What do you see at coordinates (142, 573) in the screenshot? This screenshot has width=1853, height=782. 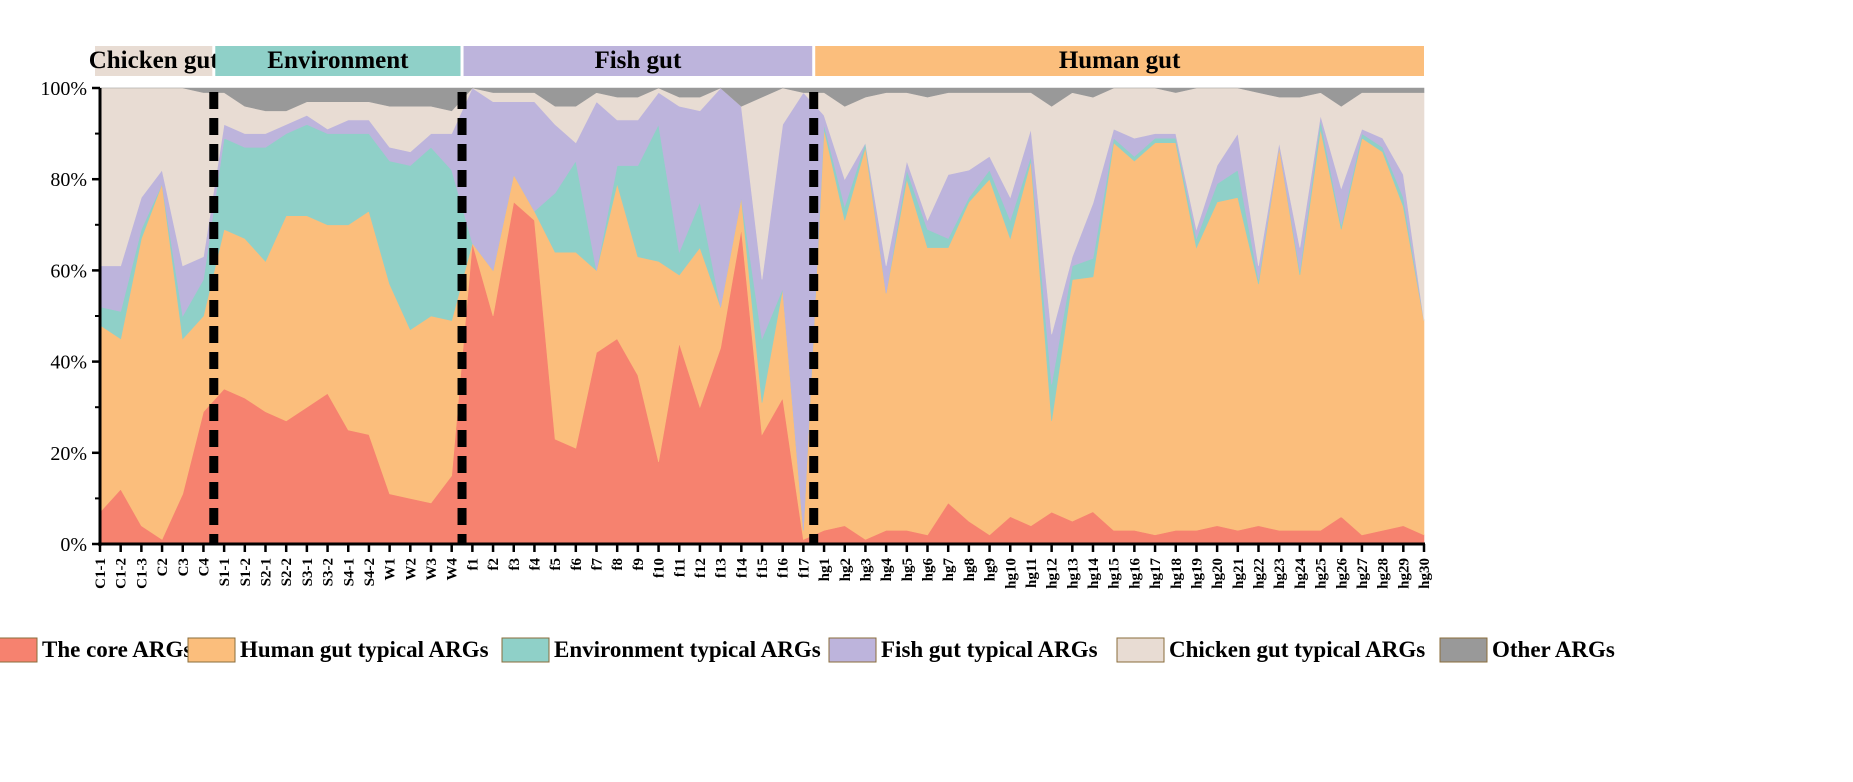 I see `x-tick-label: C1-3` at bounding box center [142, 573].